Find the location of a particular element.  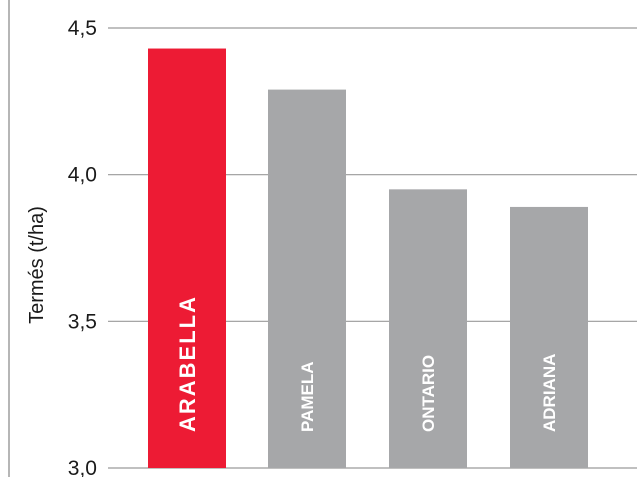

y-tick-label: 4,5 is located at coordinates (82, 28).